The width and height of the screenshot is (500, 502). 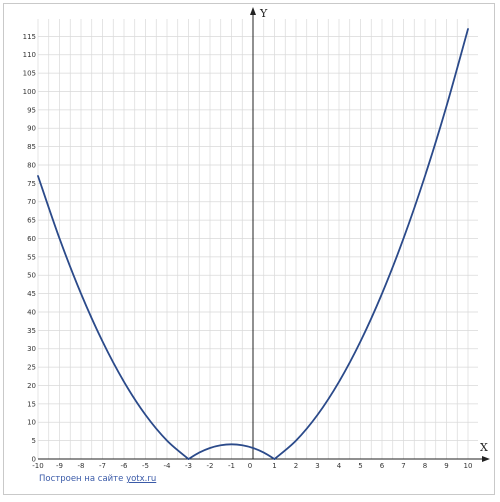 What do you see at coordinates (34, 460) in the screenshot?
I see `y-tick-label: 0` at bounding box center [34, 460].